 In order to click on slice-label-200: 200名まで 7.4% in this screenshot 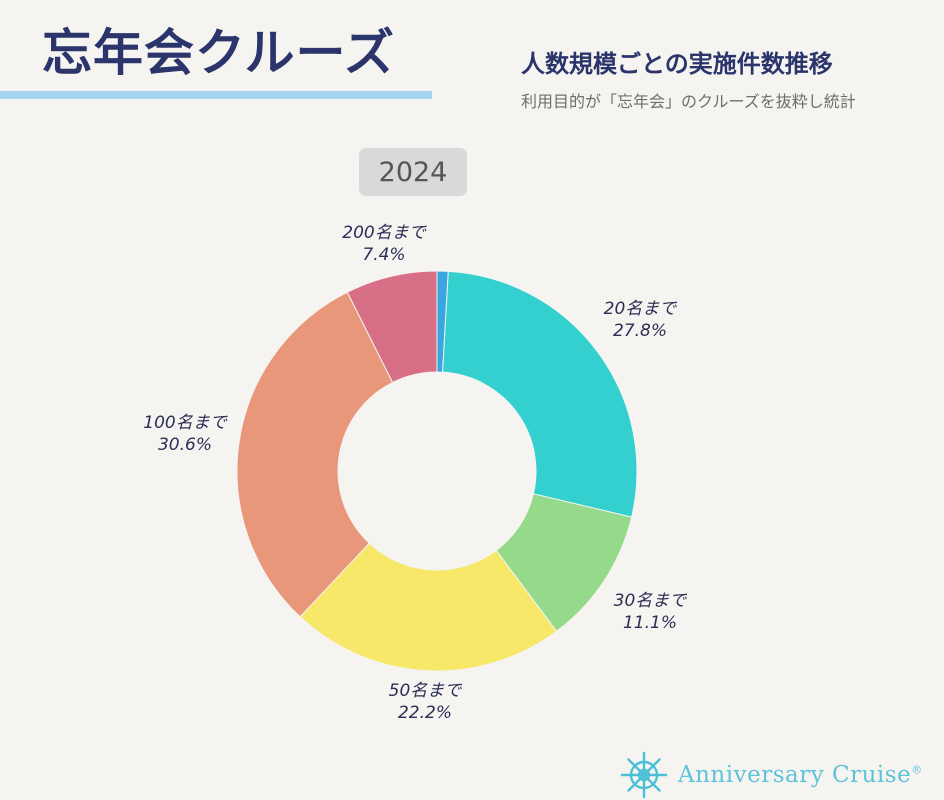, I will do `click(383, 244)`.